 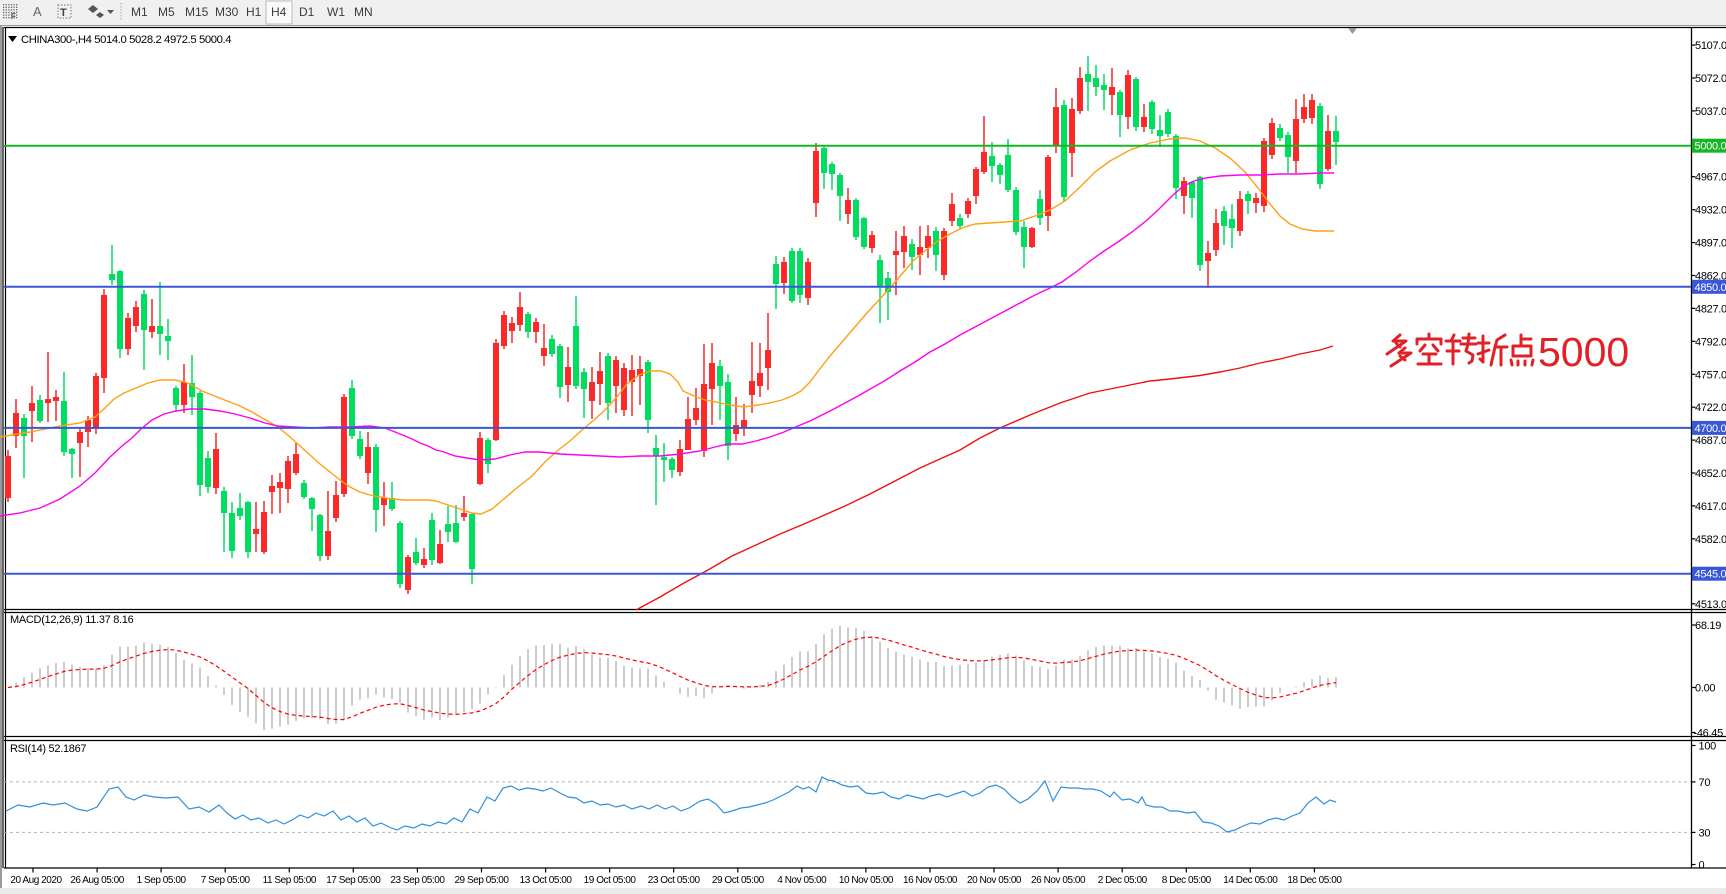 I want to click on svg-text: 8 Dec 05:00, so click(x=1187, y=880).